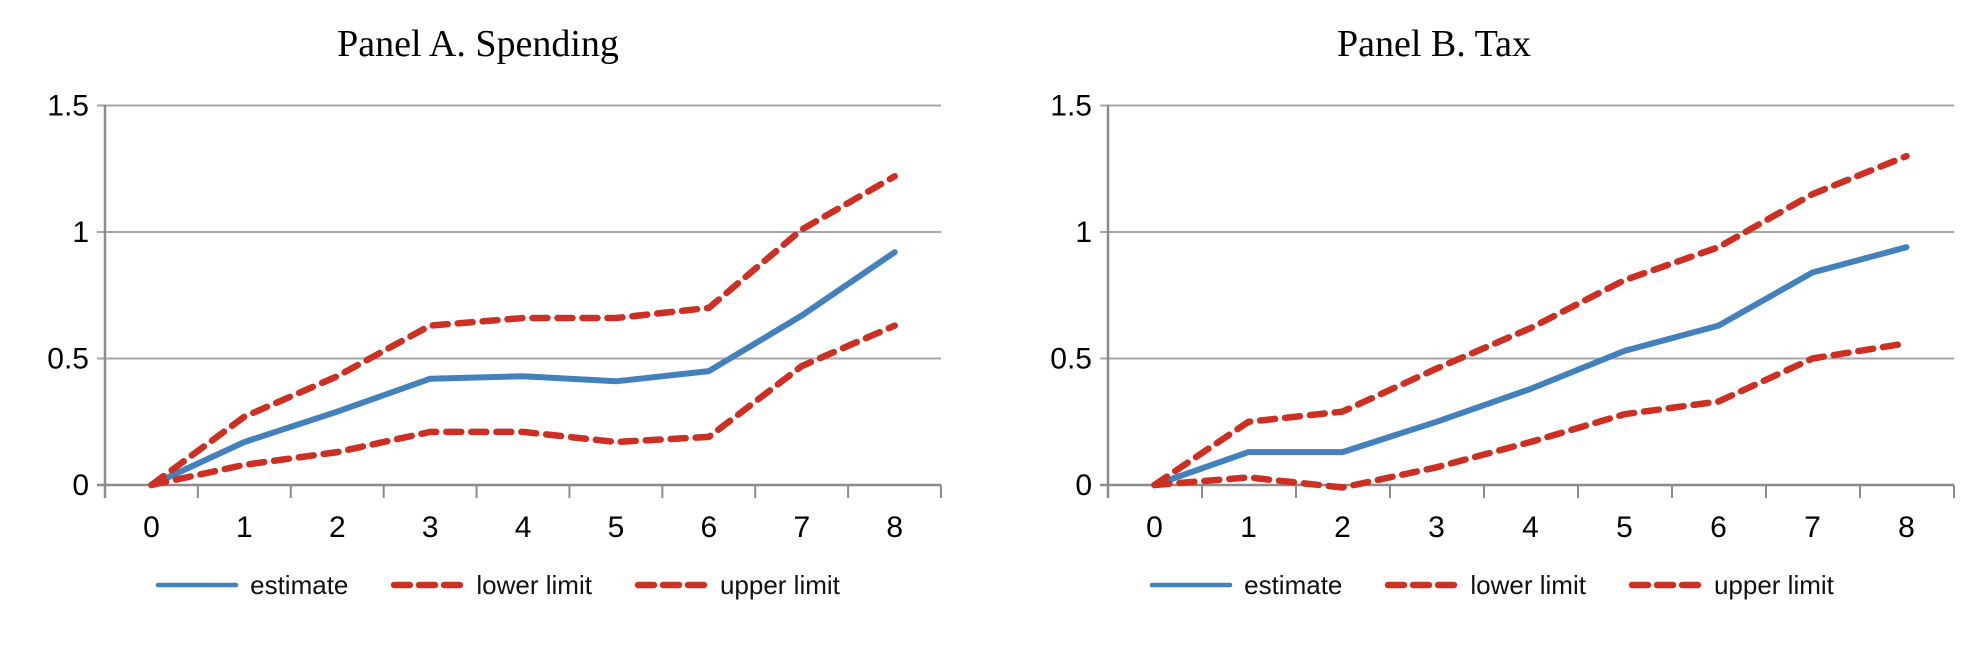  I want to click on panel-b-legend: estimate lower limit upper limit, so click(1491, 585).